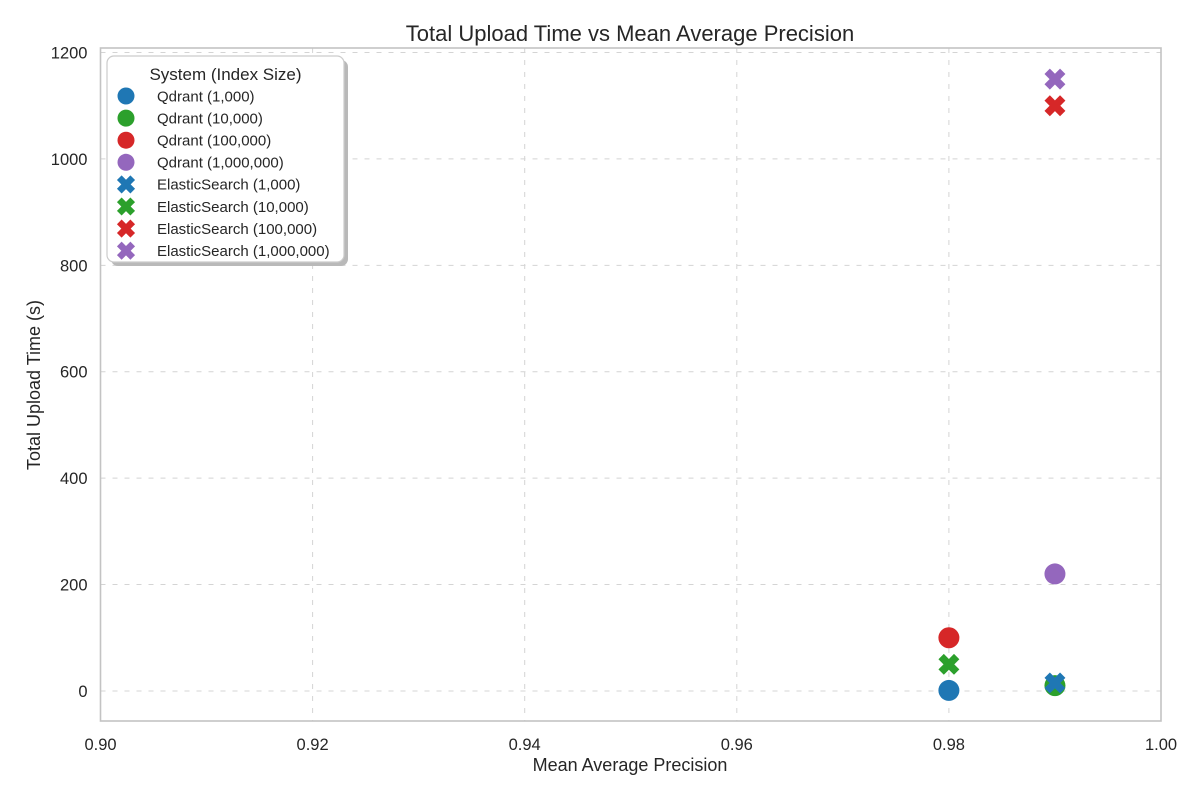 The width and height of the screenshot is (1200, 800). What do you see at coordinates (206, 96) in the screenshot?
I see `legend-item-label: Qdrant (1,000)` at bounding box center [206, 96].